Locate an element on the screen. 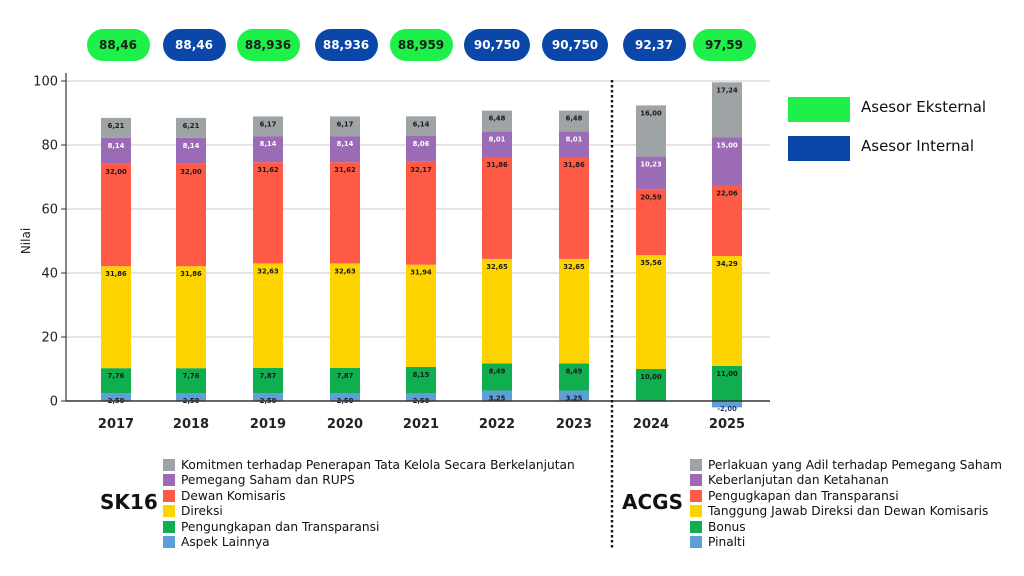 Image resolution: width=1024 pixels, height=576 pixels. data-label: 31,94 is located at coordinates (421, 273).